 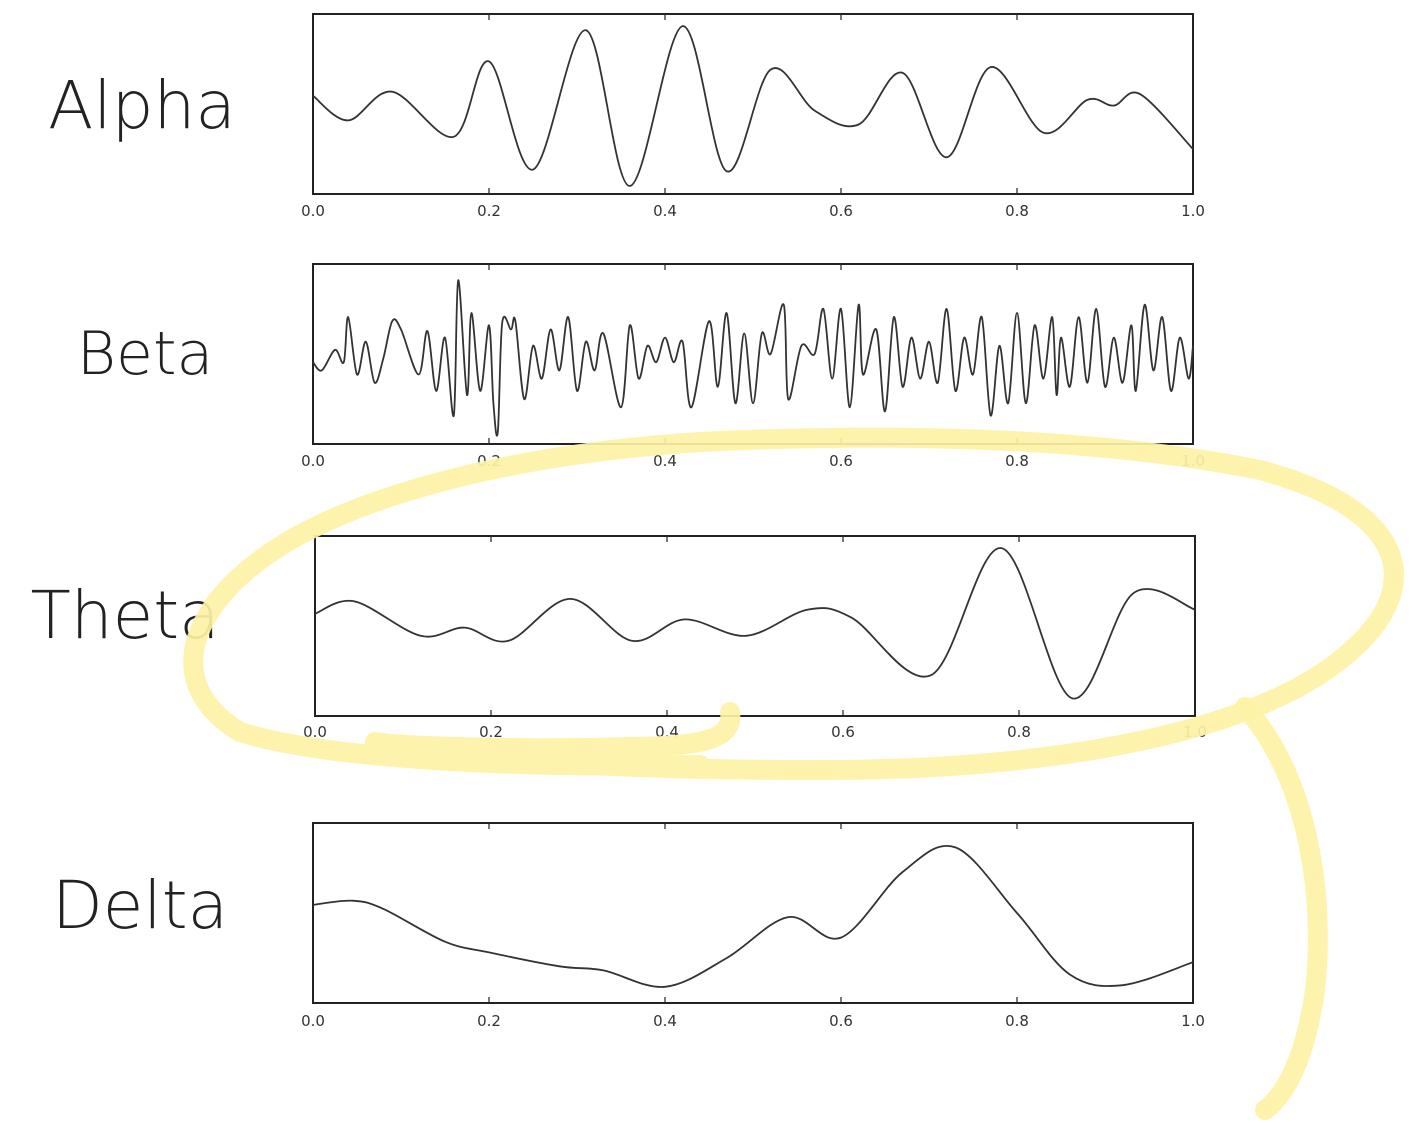 What do you see at coordinates (753, 358) in the screenshot?
I see `beta-waveform-line` at bounding box center [753, 358].